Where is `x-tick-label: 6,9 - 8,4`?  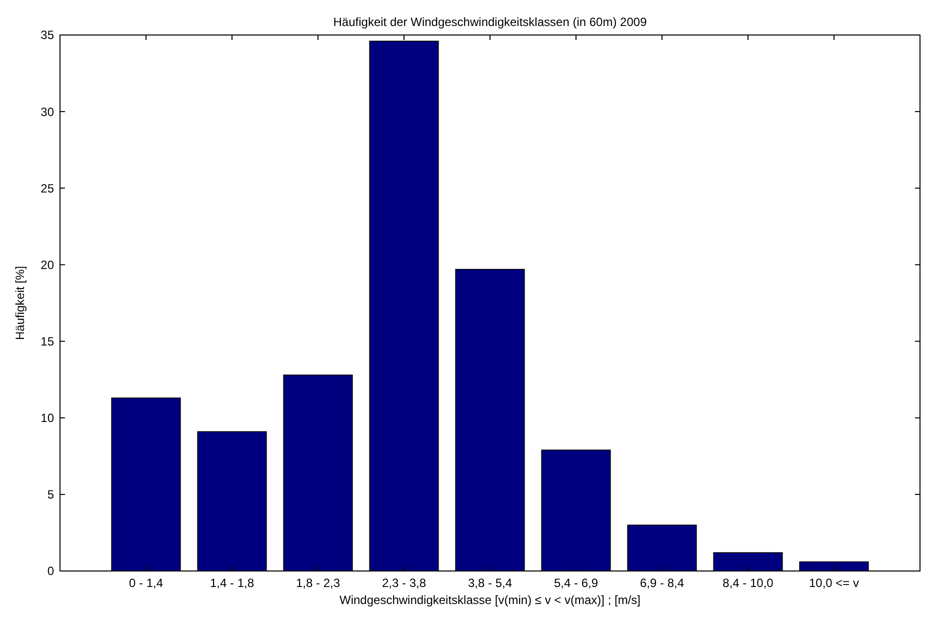
x-tick-label: 6,9 - 8,4 is located at coordinates (662, 583).